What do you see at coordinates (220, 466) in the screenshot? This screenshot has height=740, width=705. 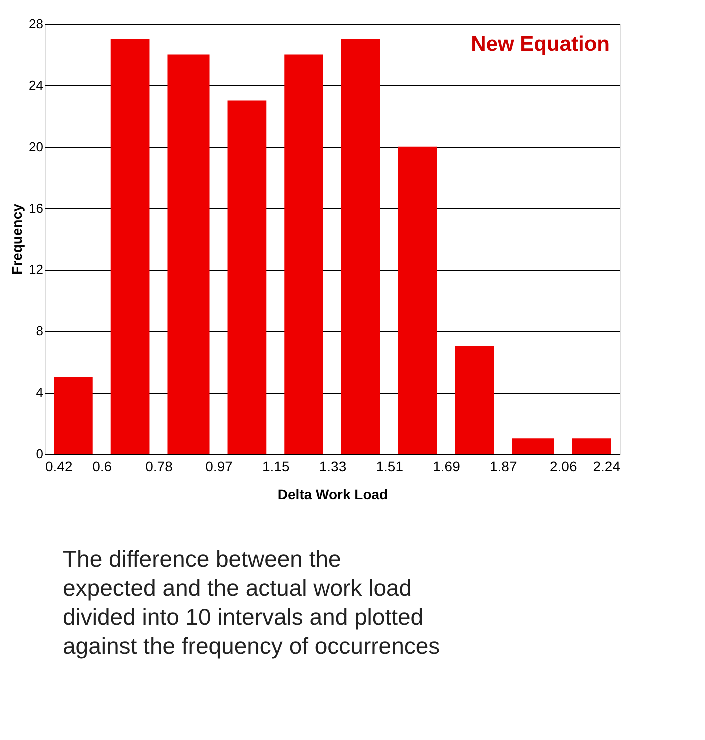 I see `x-tick-label: 0.97` at bounding box center [220, 466].